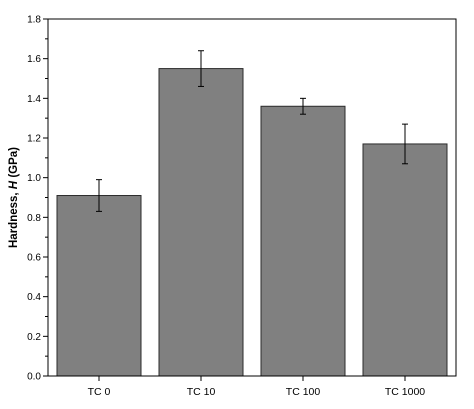 Image resolution: width=474 pixels, height=409 pixels. I want to click on y-tick-label: 1.6, so click(34, 59).